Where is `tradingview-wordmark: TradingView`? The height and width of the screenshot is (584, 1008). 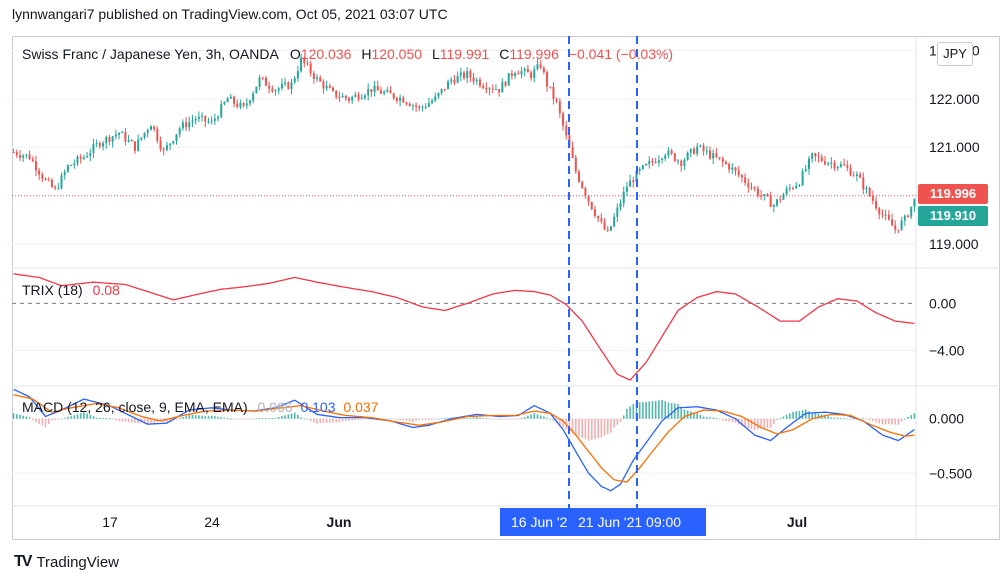
tradingview-wordmark: TradingView is located at coordinates (77, 562).